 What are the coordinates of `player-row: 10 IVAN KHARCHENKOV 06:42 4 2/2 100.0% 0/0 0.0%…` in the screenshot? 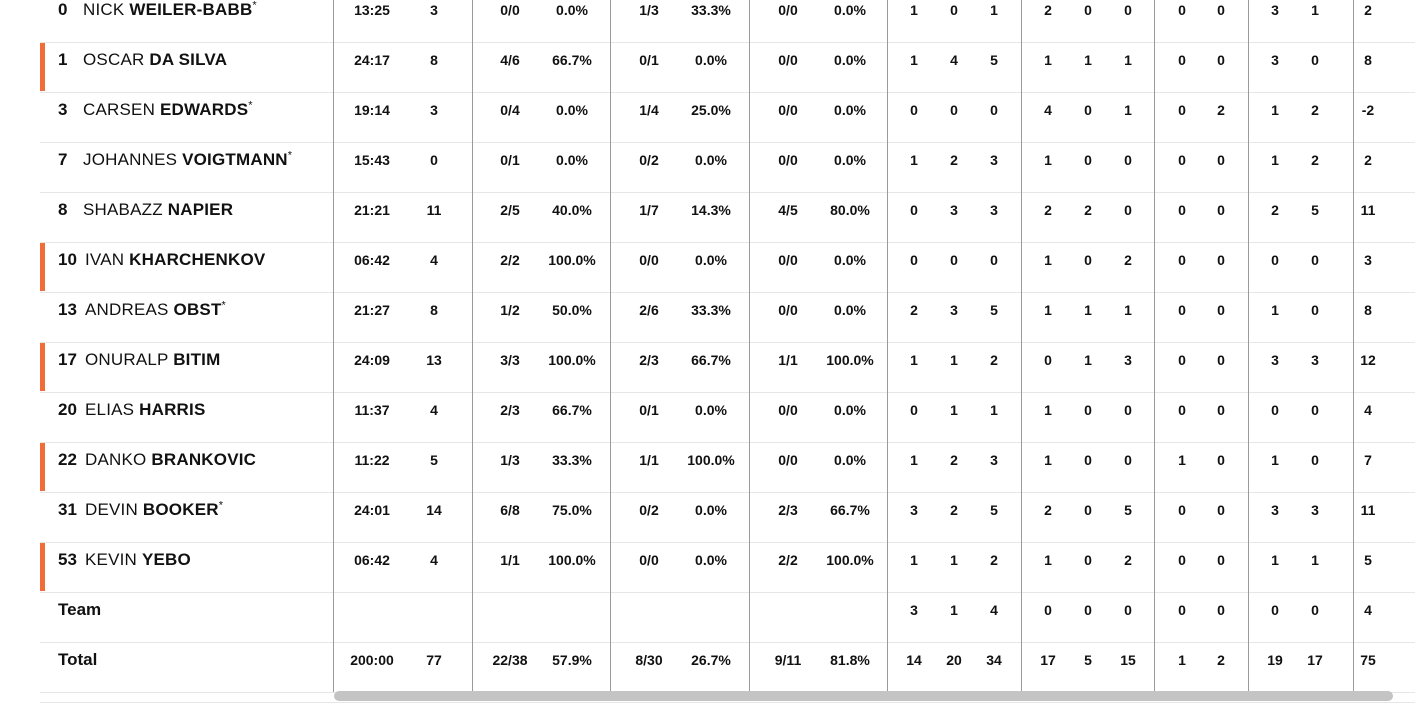 It's located at (727, 267).